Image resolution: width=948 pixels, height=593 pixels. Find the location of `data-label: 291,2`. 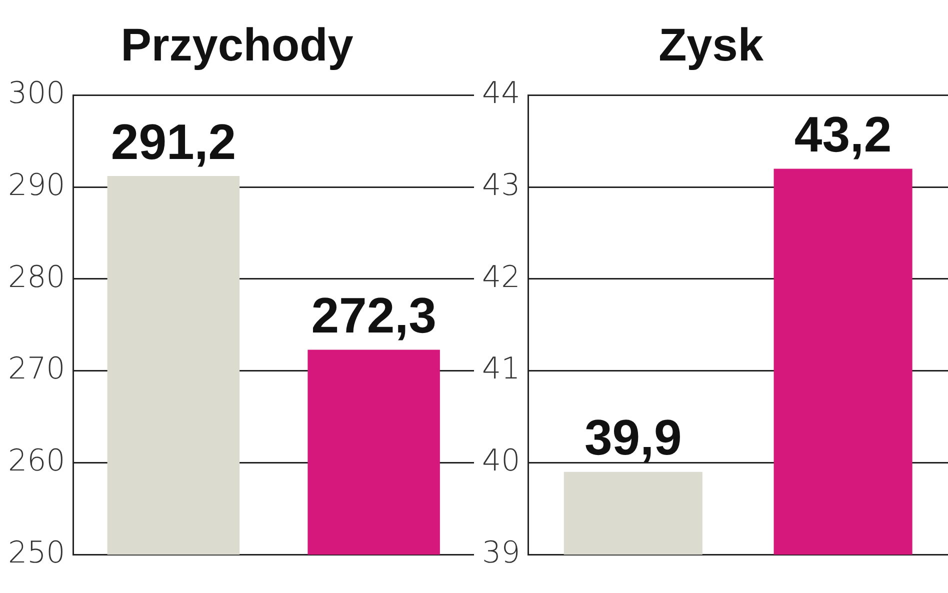

data-label: 291,2 is located at coordinates (173, 142).